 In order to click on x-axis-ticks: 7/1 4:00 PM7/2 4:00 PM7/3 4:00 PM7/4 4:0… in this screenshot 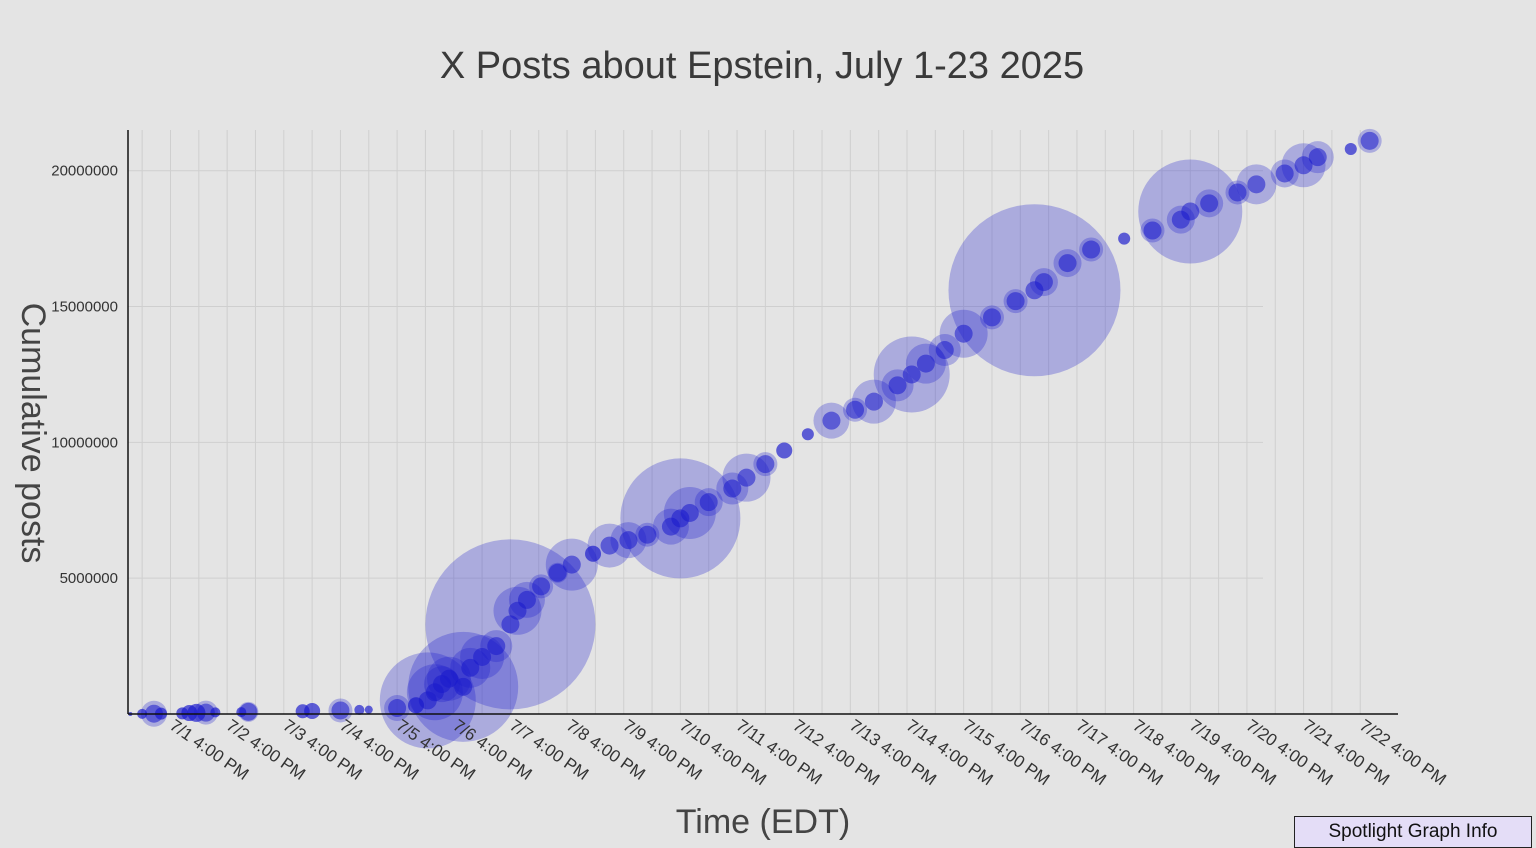, I will do `click(807, 753)`.